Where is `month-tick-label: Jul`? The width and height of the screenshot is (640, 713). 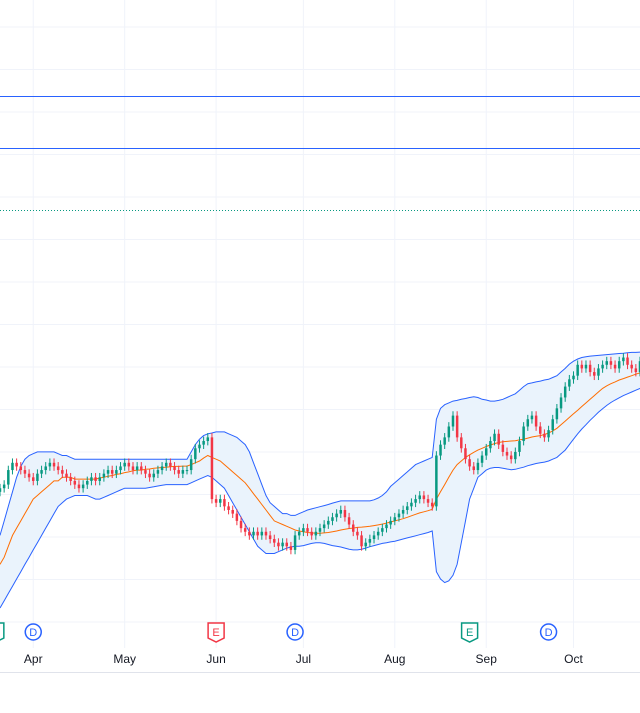 month-tick-label: Jul is located at coordinates (303, 659).